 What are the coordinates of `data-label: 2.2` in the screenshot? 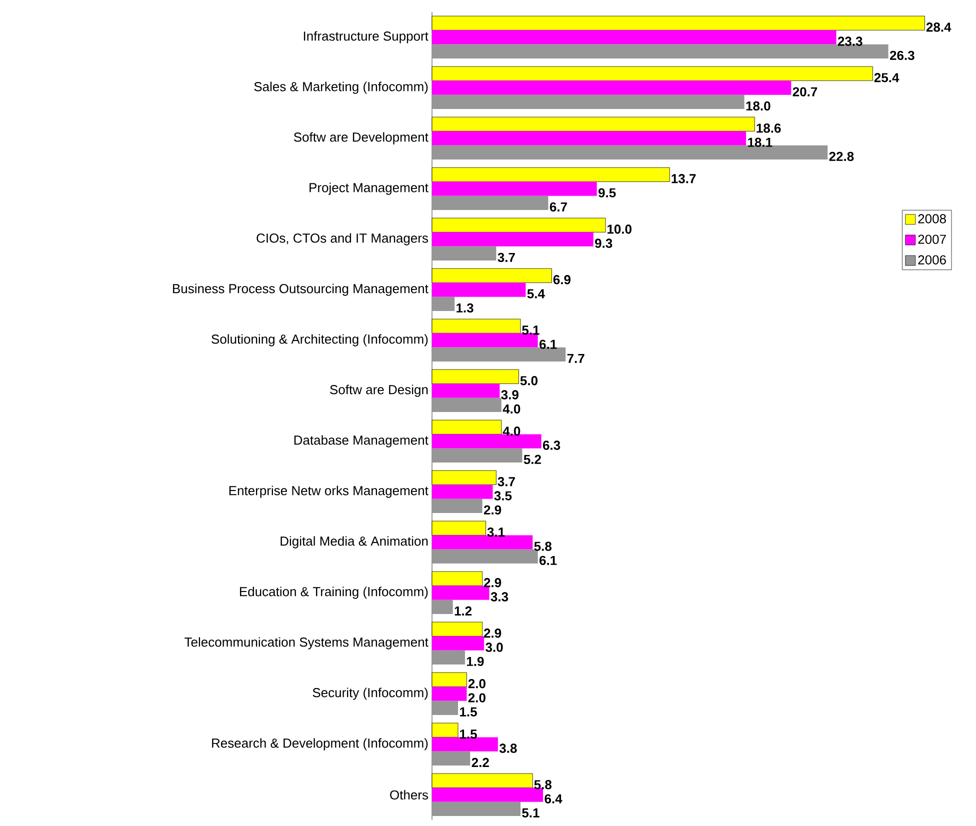 It's located at (480, 762).